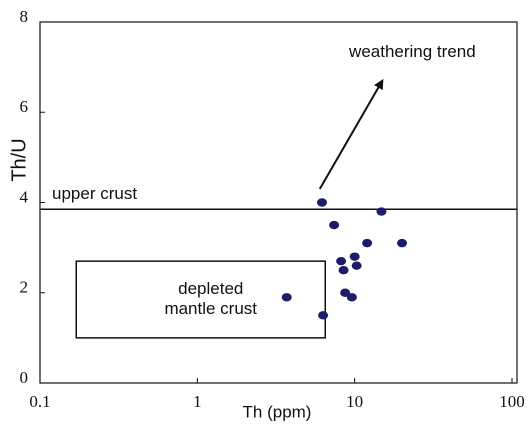 This screenshot has height=425, width=528. I want to click on y-tick-label: 8, so click(24, 16).